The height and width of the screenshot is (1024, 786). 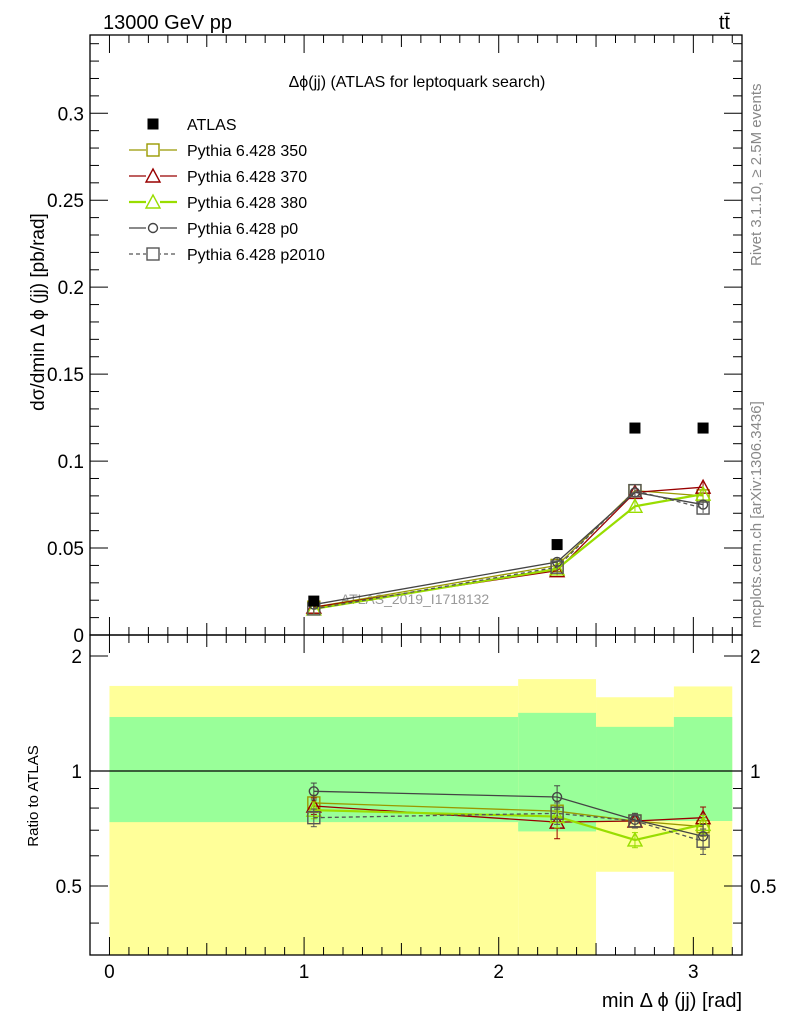 I want to click on ratio-y-tick-label-right: 0.5, so click(x=763, y=887).